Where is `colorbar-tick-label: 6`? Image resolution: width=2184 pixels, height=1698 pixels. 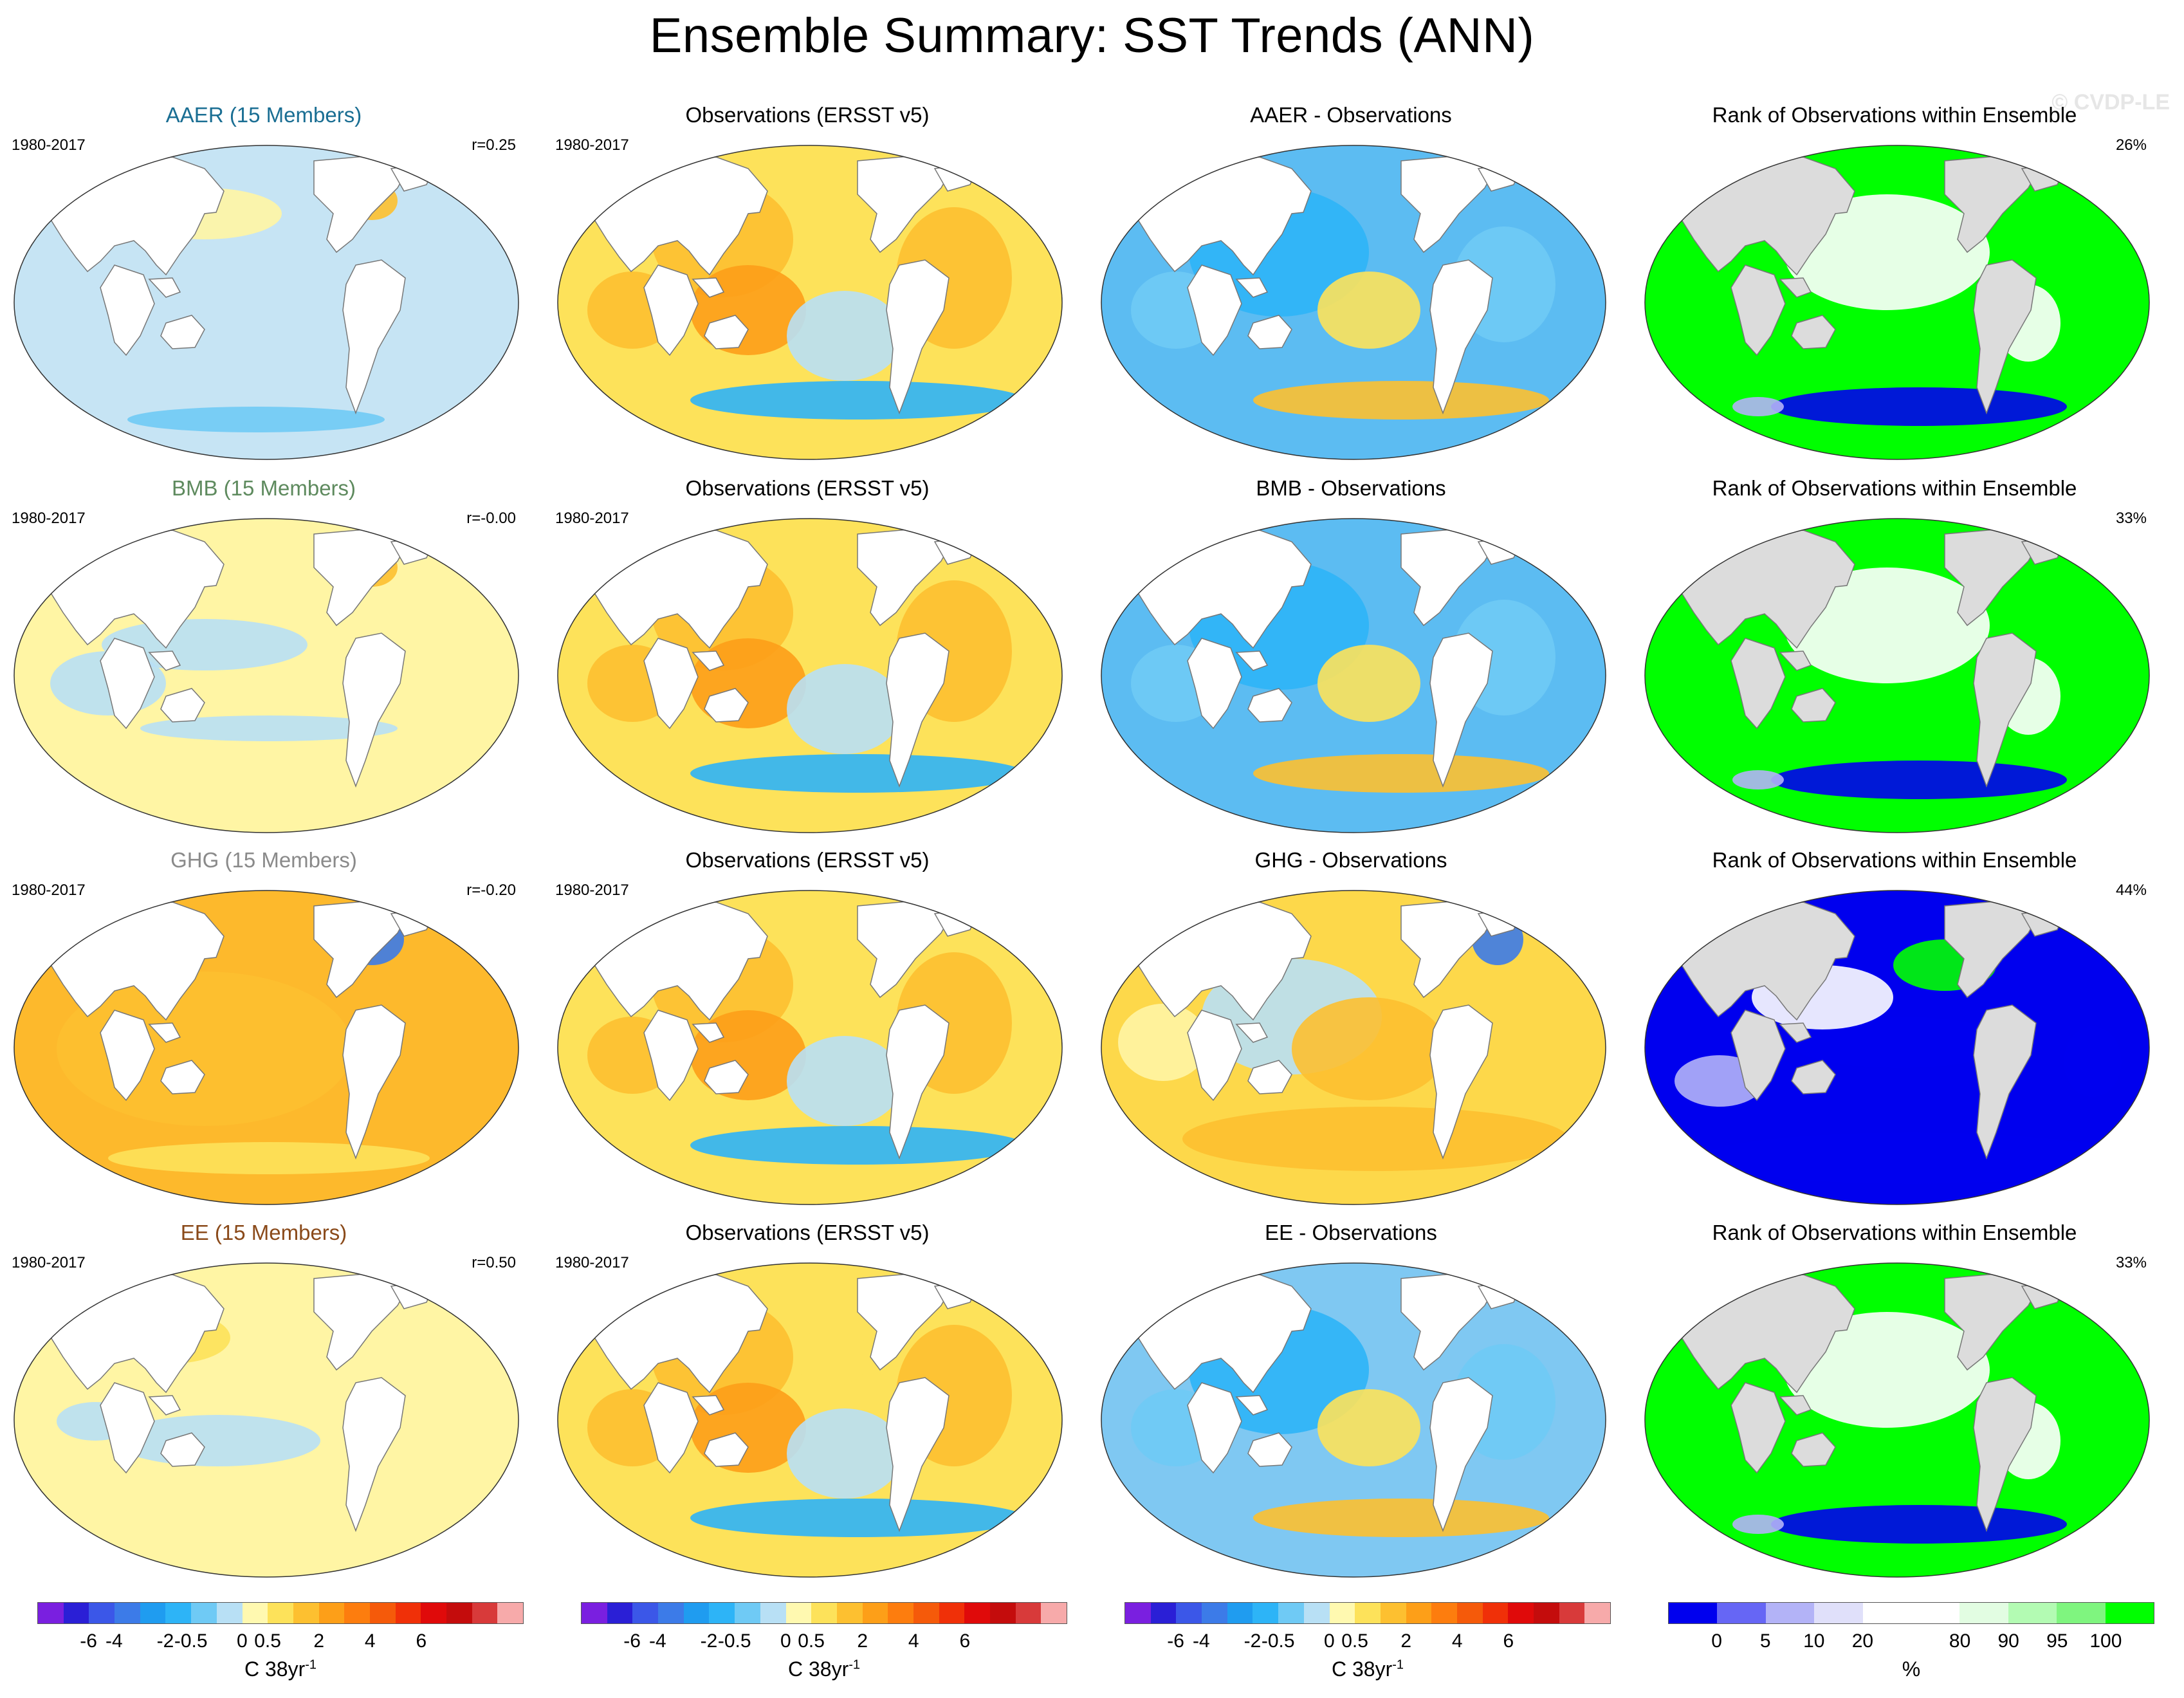 colorbar-tick-label: 6 is located at coordinates (1508, 1641).